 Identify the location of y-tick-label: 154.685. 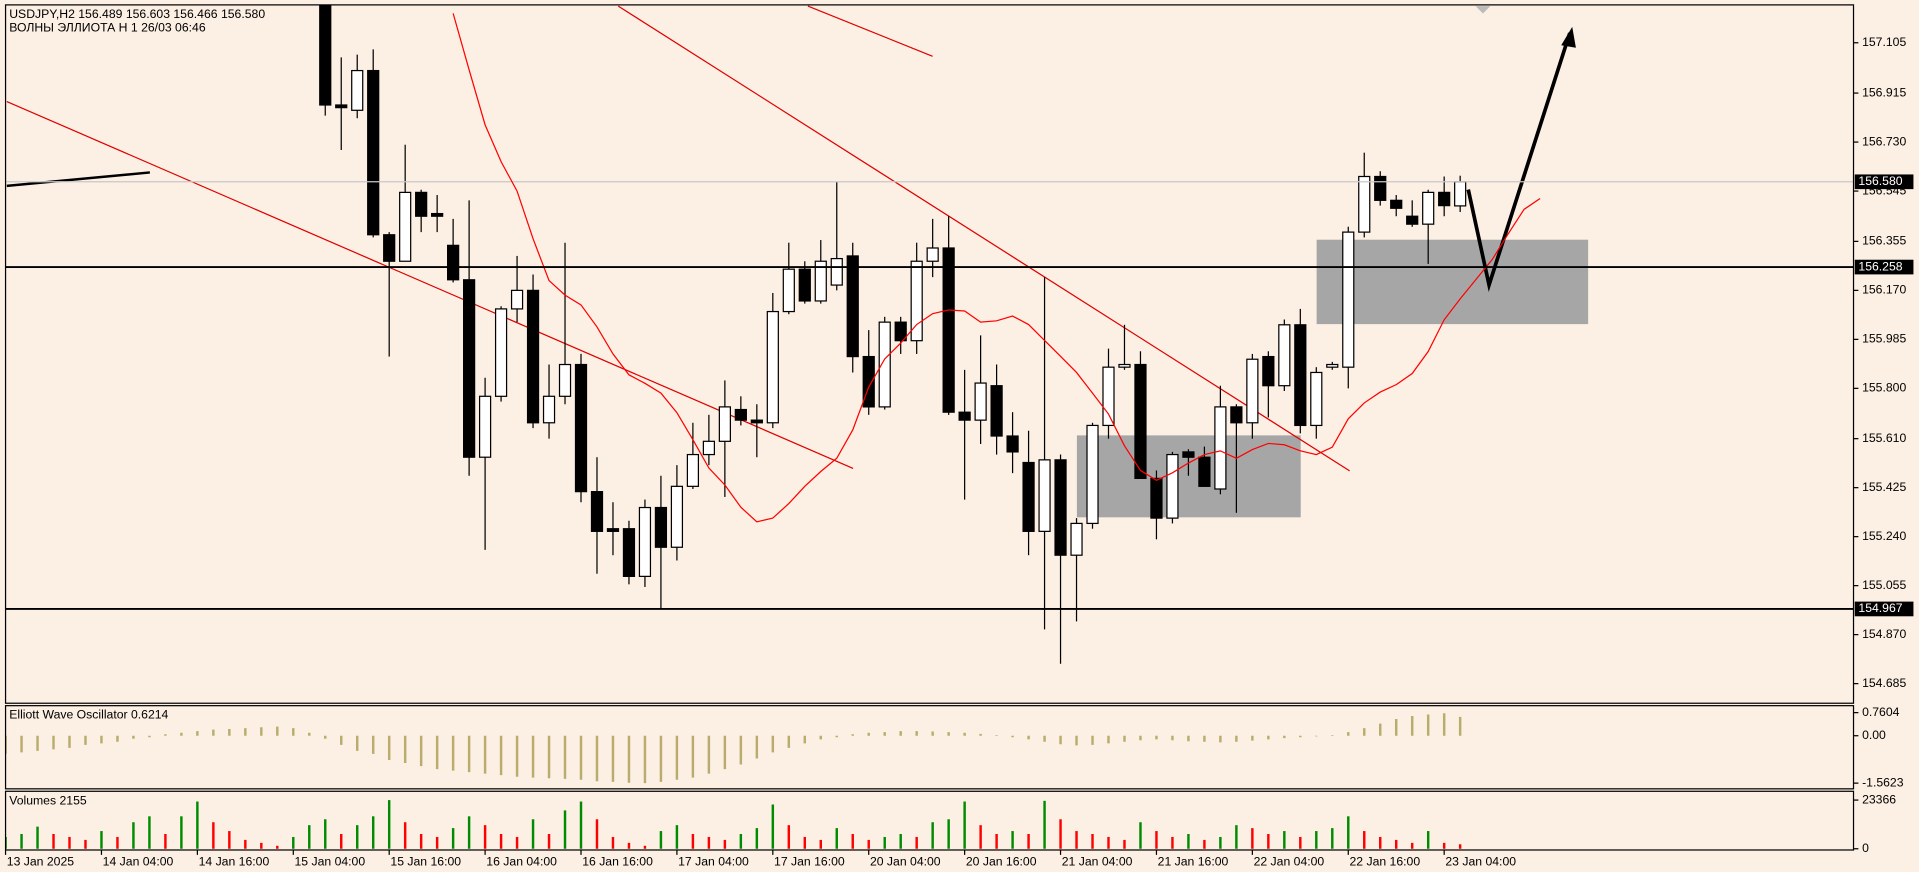
(1884, 683).